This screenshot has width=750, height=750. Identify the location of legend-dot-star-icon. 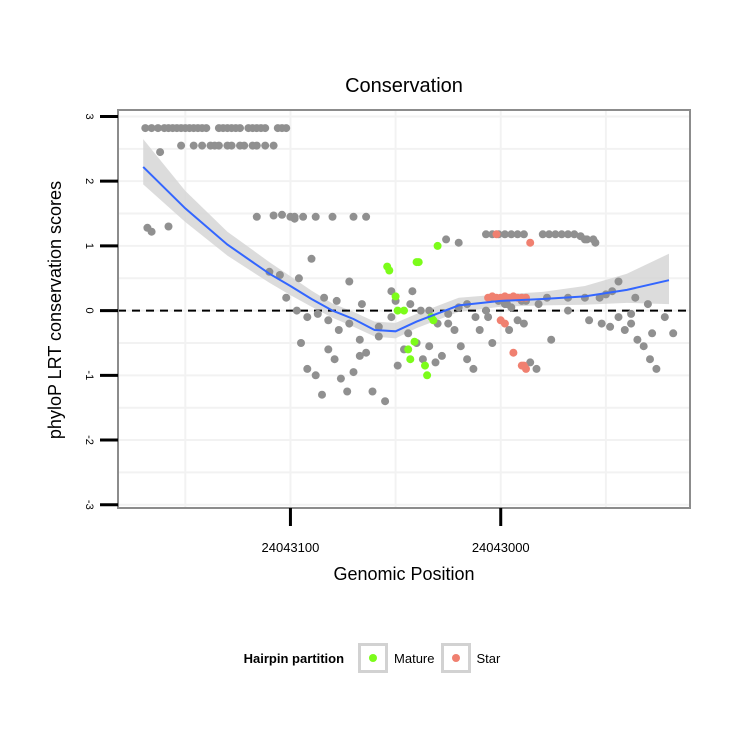
(455, 658).